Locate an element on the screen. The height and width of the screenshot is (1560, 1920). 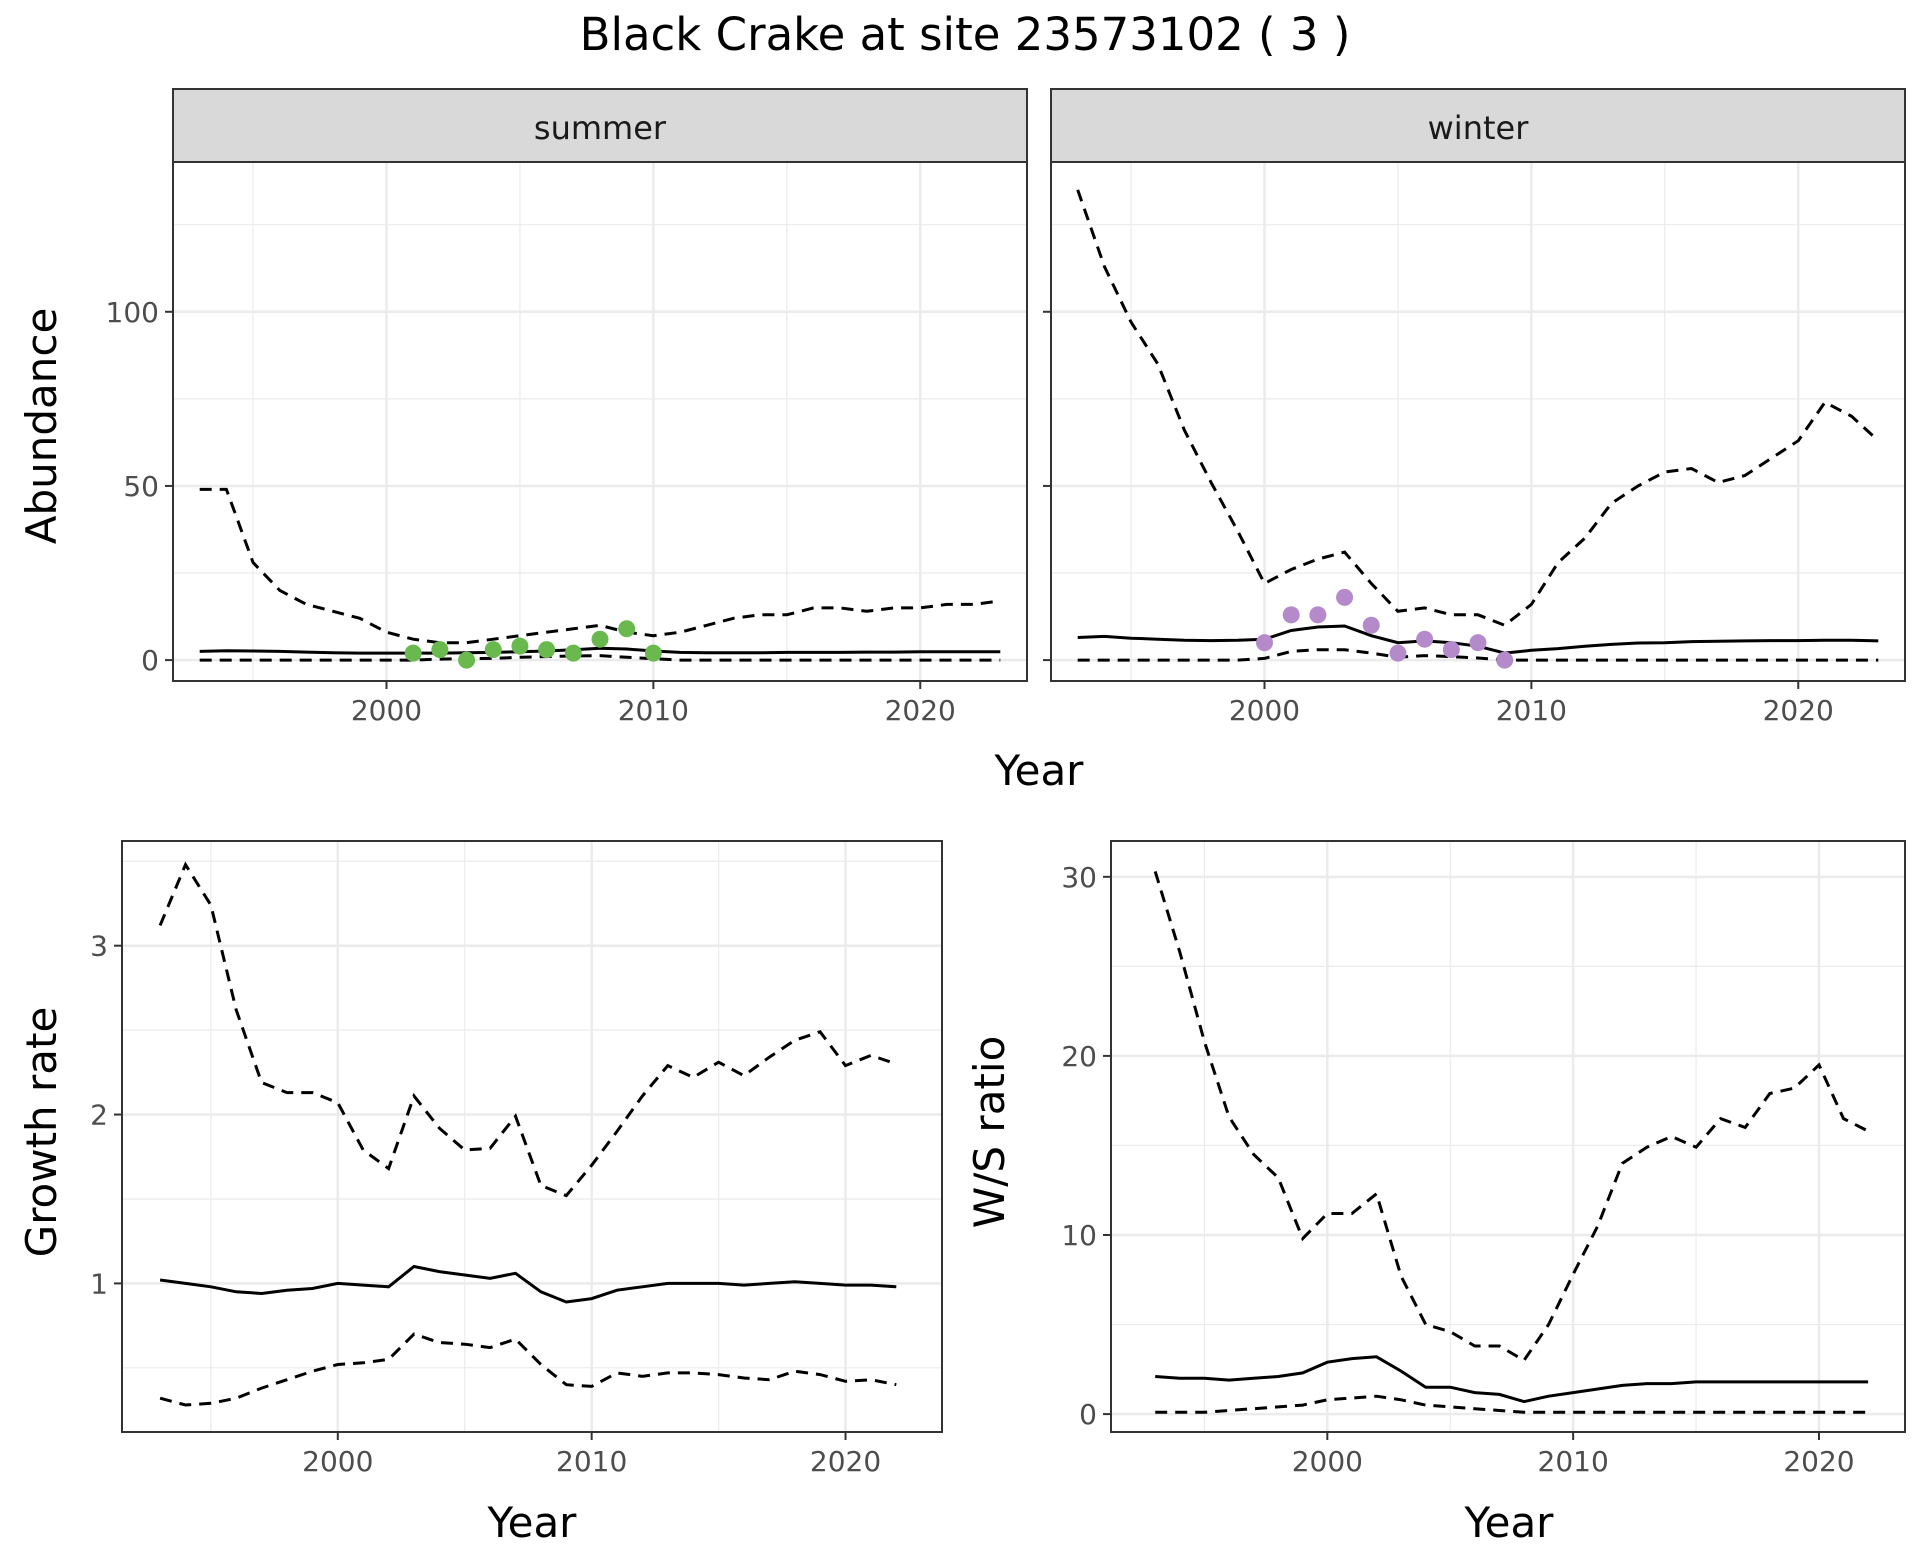
growth-y-tick-label: 3 is located at coordinates (99, 946).